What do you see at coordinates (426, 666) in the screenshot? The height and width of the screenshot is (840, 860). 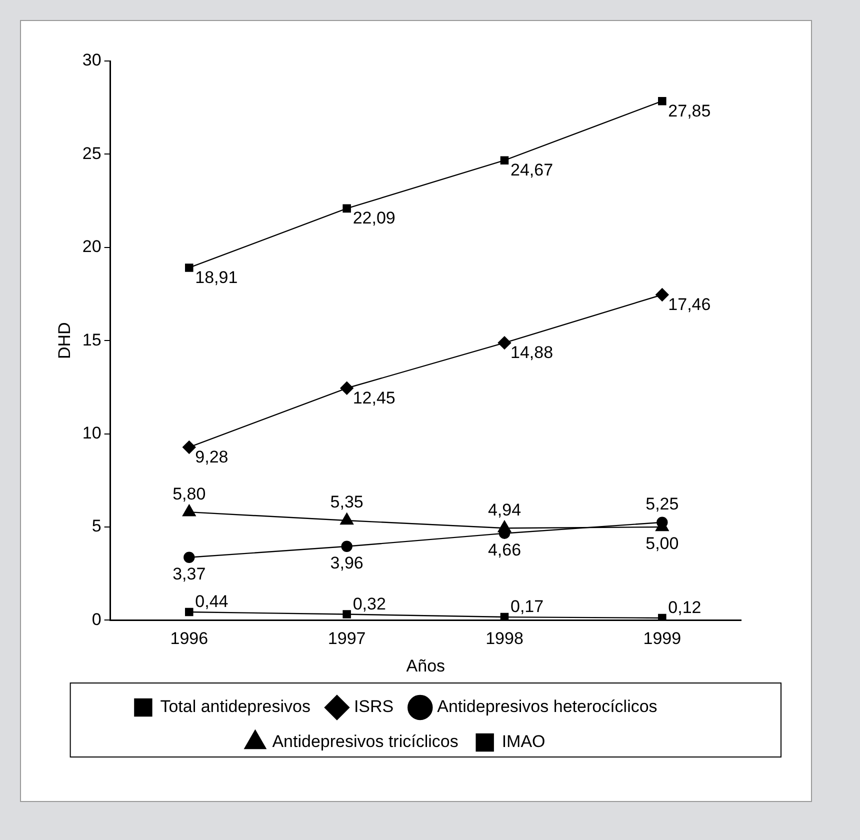 I see `x-axis-title: Años` at bounding box center [426, 666].